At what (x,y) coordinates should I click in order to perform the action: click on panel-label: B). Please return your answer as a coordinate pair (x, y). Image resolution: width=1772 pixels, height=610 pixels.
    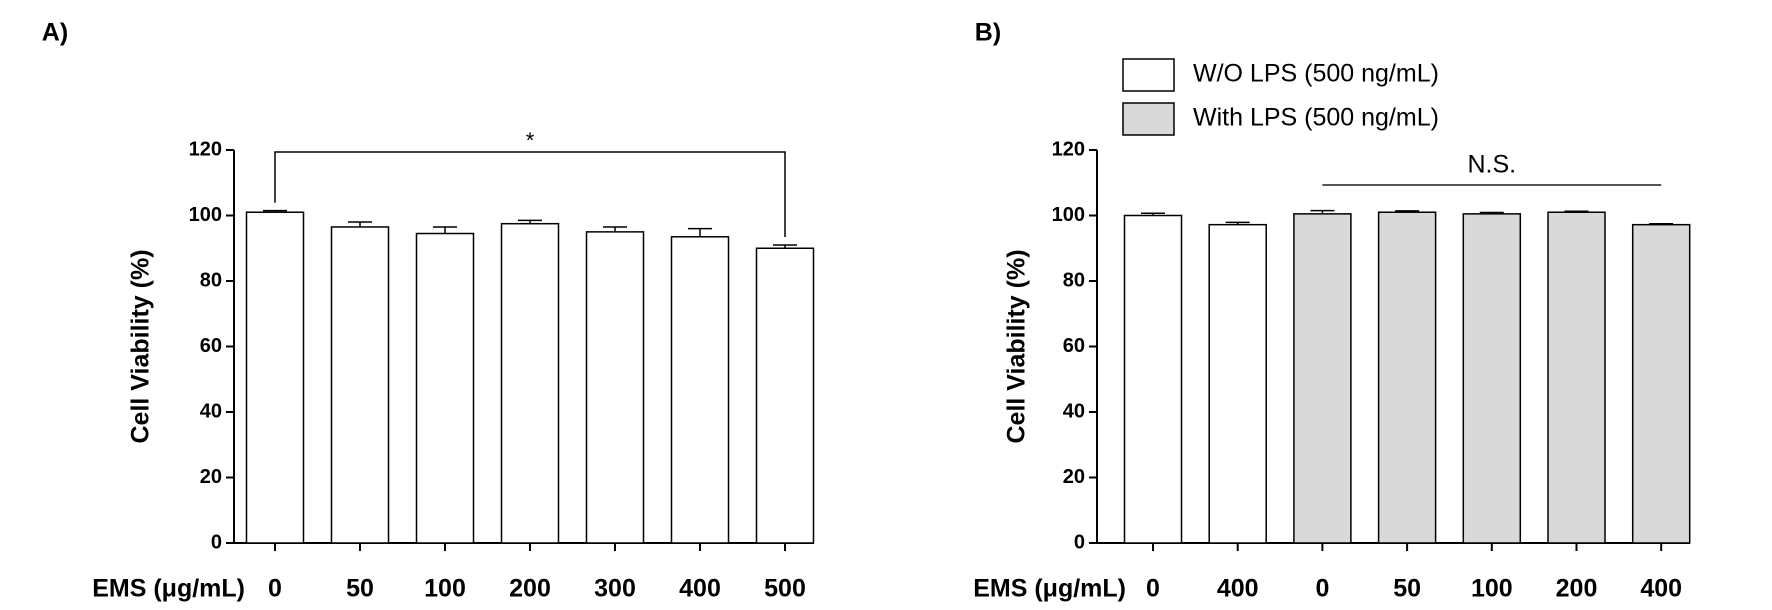
    Looking at the image, I should click on (988, 33).